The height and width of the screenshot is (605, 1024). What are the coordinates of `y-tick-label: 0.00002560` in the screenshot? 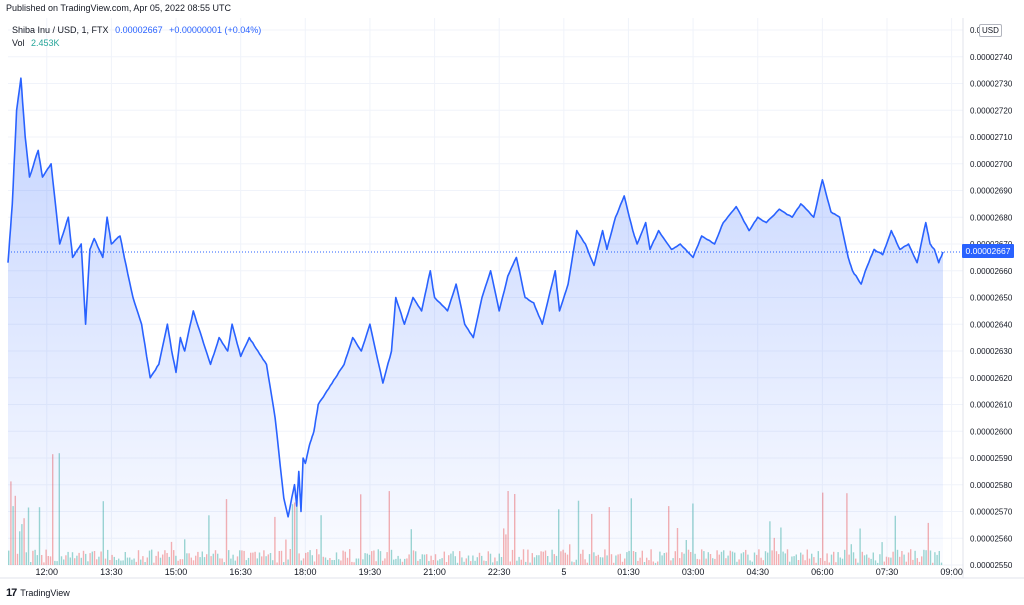 It's located at (991, 538).